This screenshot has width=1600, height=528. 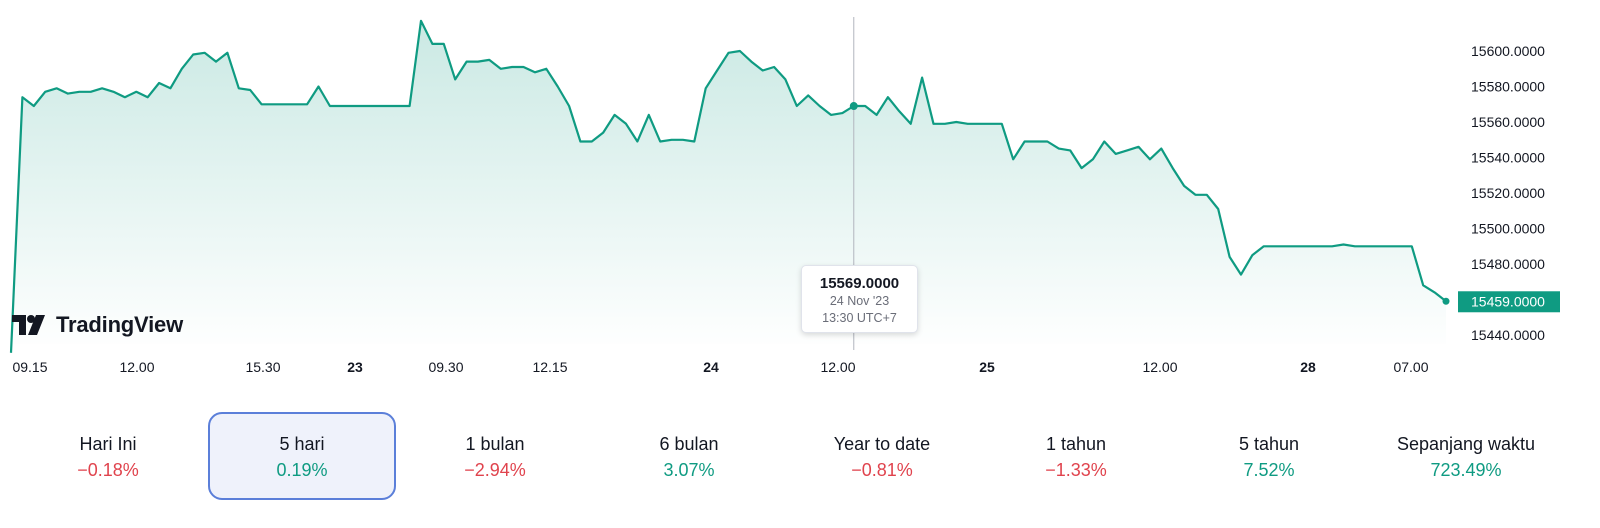 I want to click on period-label: 5 tahun, so click(x=1269, y=444).